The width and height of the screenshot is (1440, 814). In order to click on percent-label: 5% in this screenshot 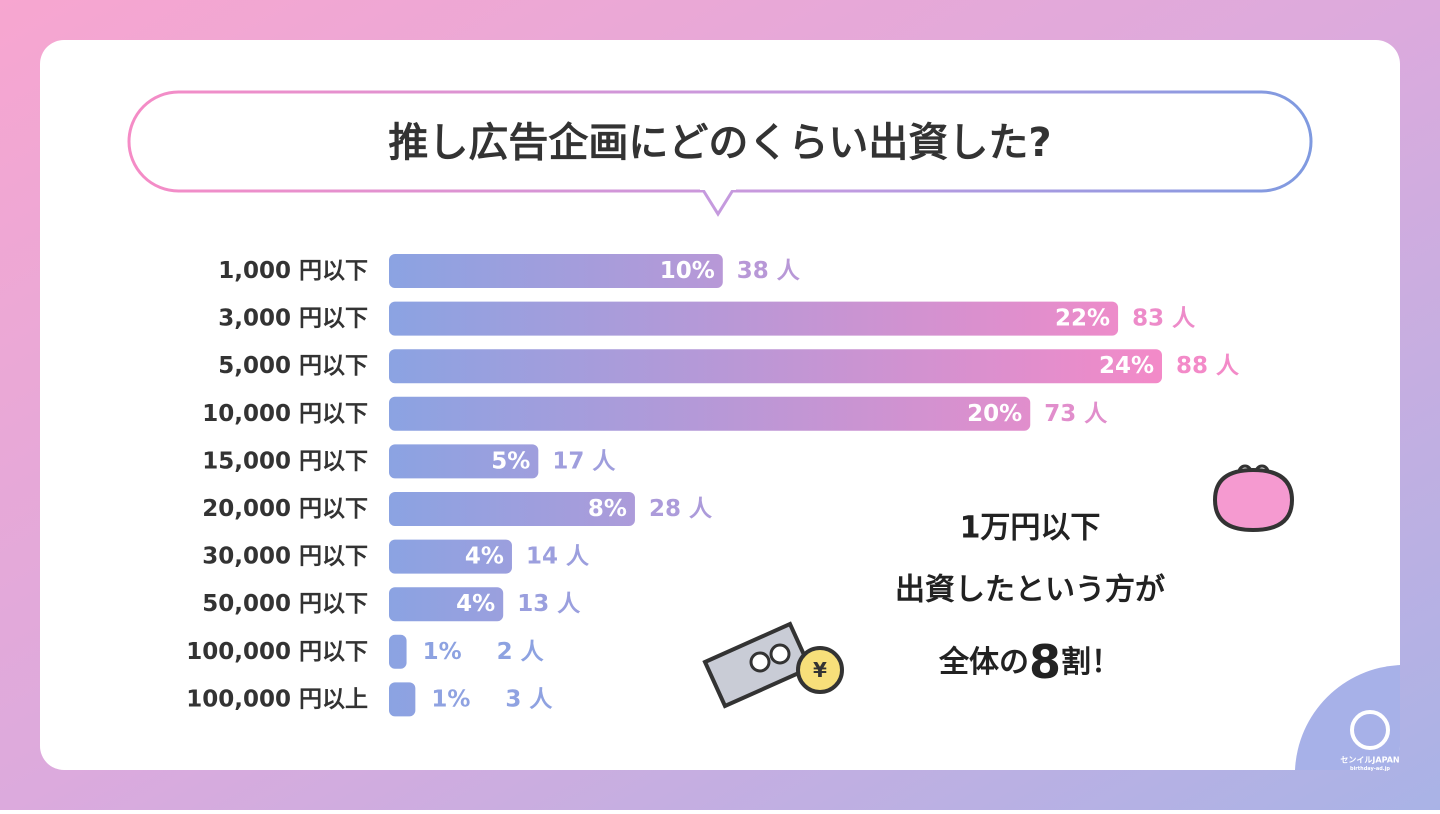, I will do `click(510, 461)`.